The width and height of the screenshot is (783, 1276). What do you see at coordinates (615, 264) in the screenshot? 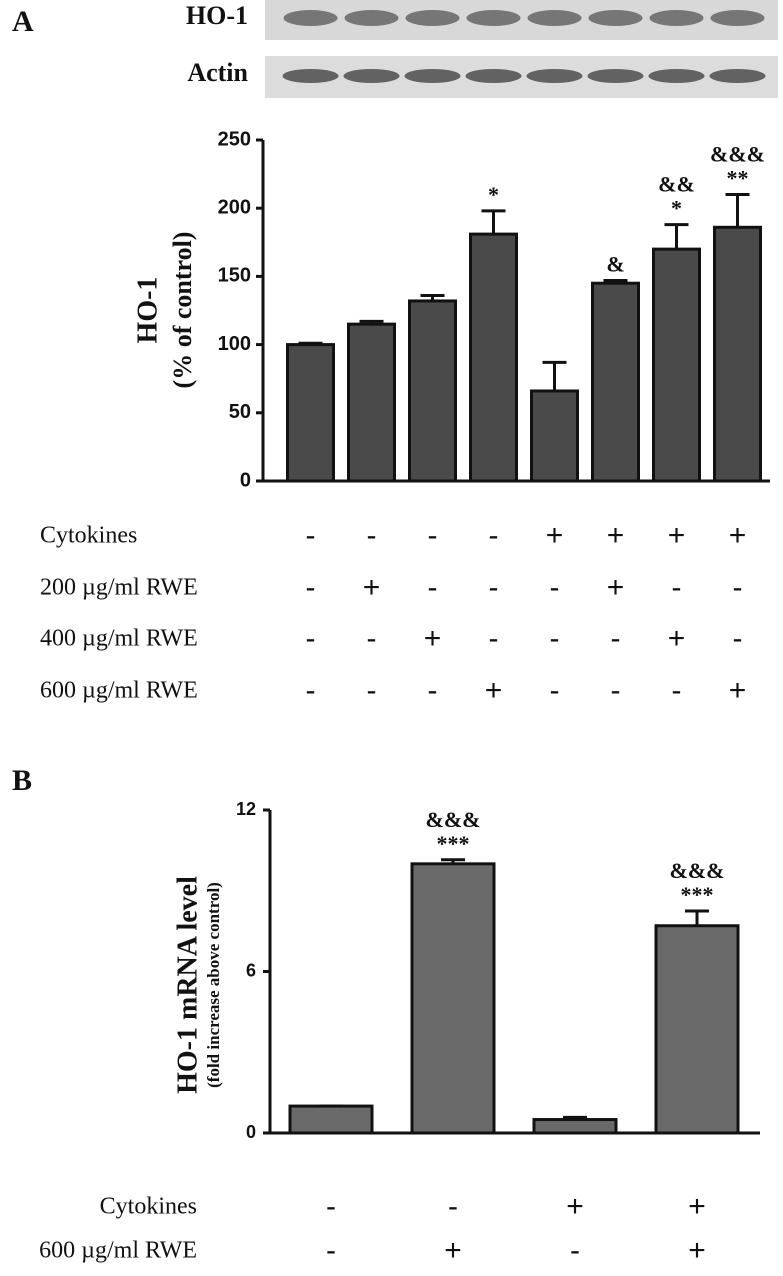
I see `significance-label: &` at bounding box center [615, 264].